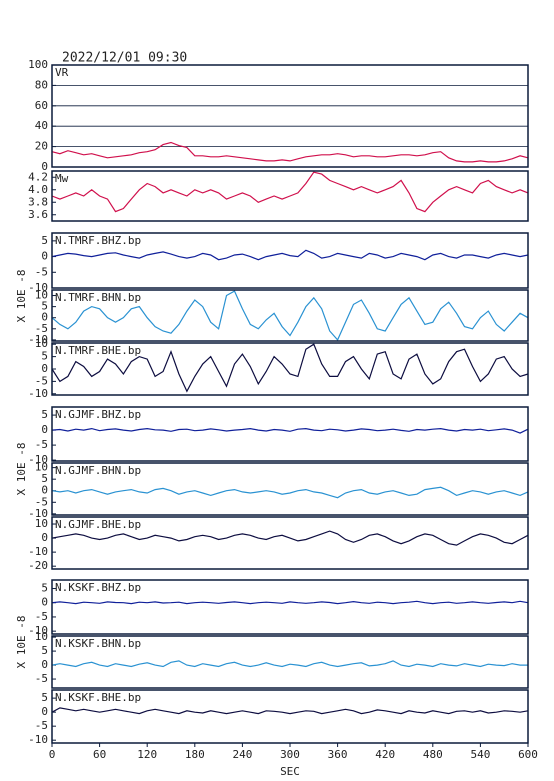 The width and height of the screenshot is (554, 781). Describe the element at coordinates (99, 754) in the screenshot. I see `x-tick-label: 60` at that location.